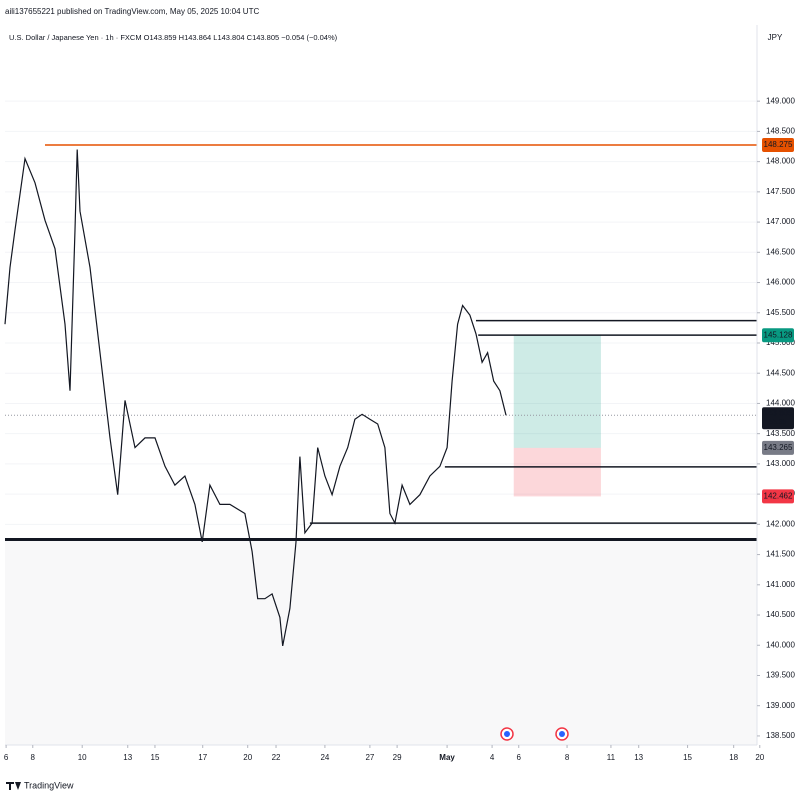  I want to click on x-tick-label: 18, so click(733, 757).